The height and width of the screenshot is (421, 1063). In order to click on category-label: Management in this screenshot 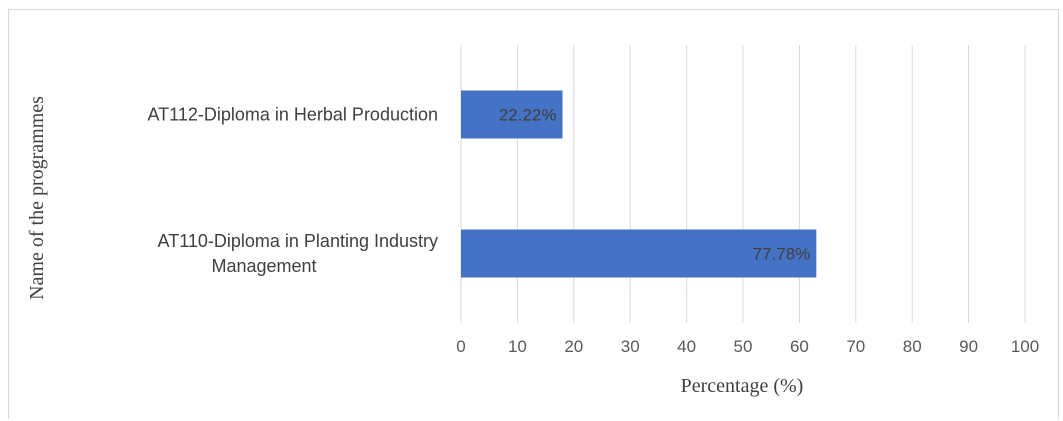, I will do `click(263, 266)`.